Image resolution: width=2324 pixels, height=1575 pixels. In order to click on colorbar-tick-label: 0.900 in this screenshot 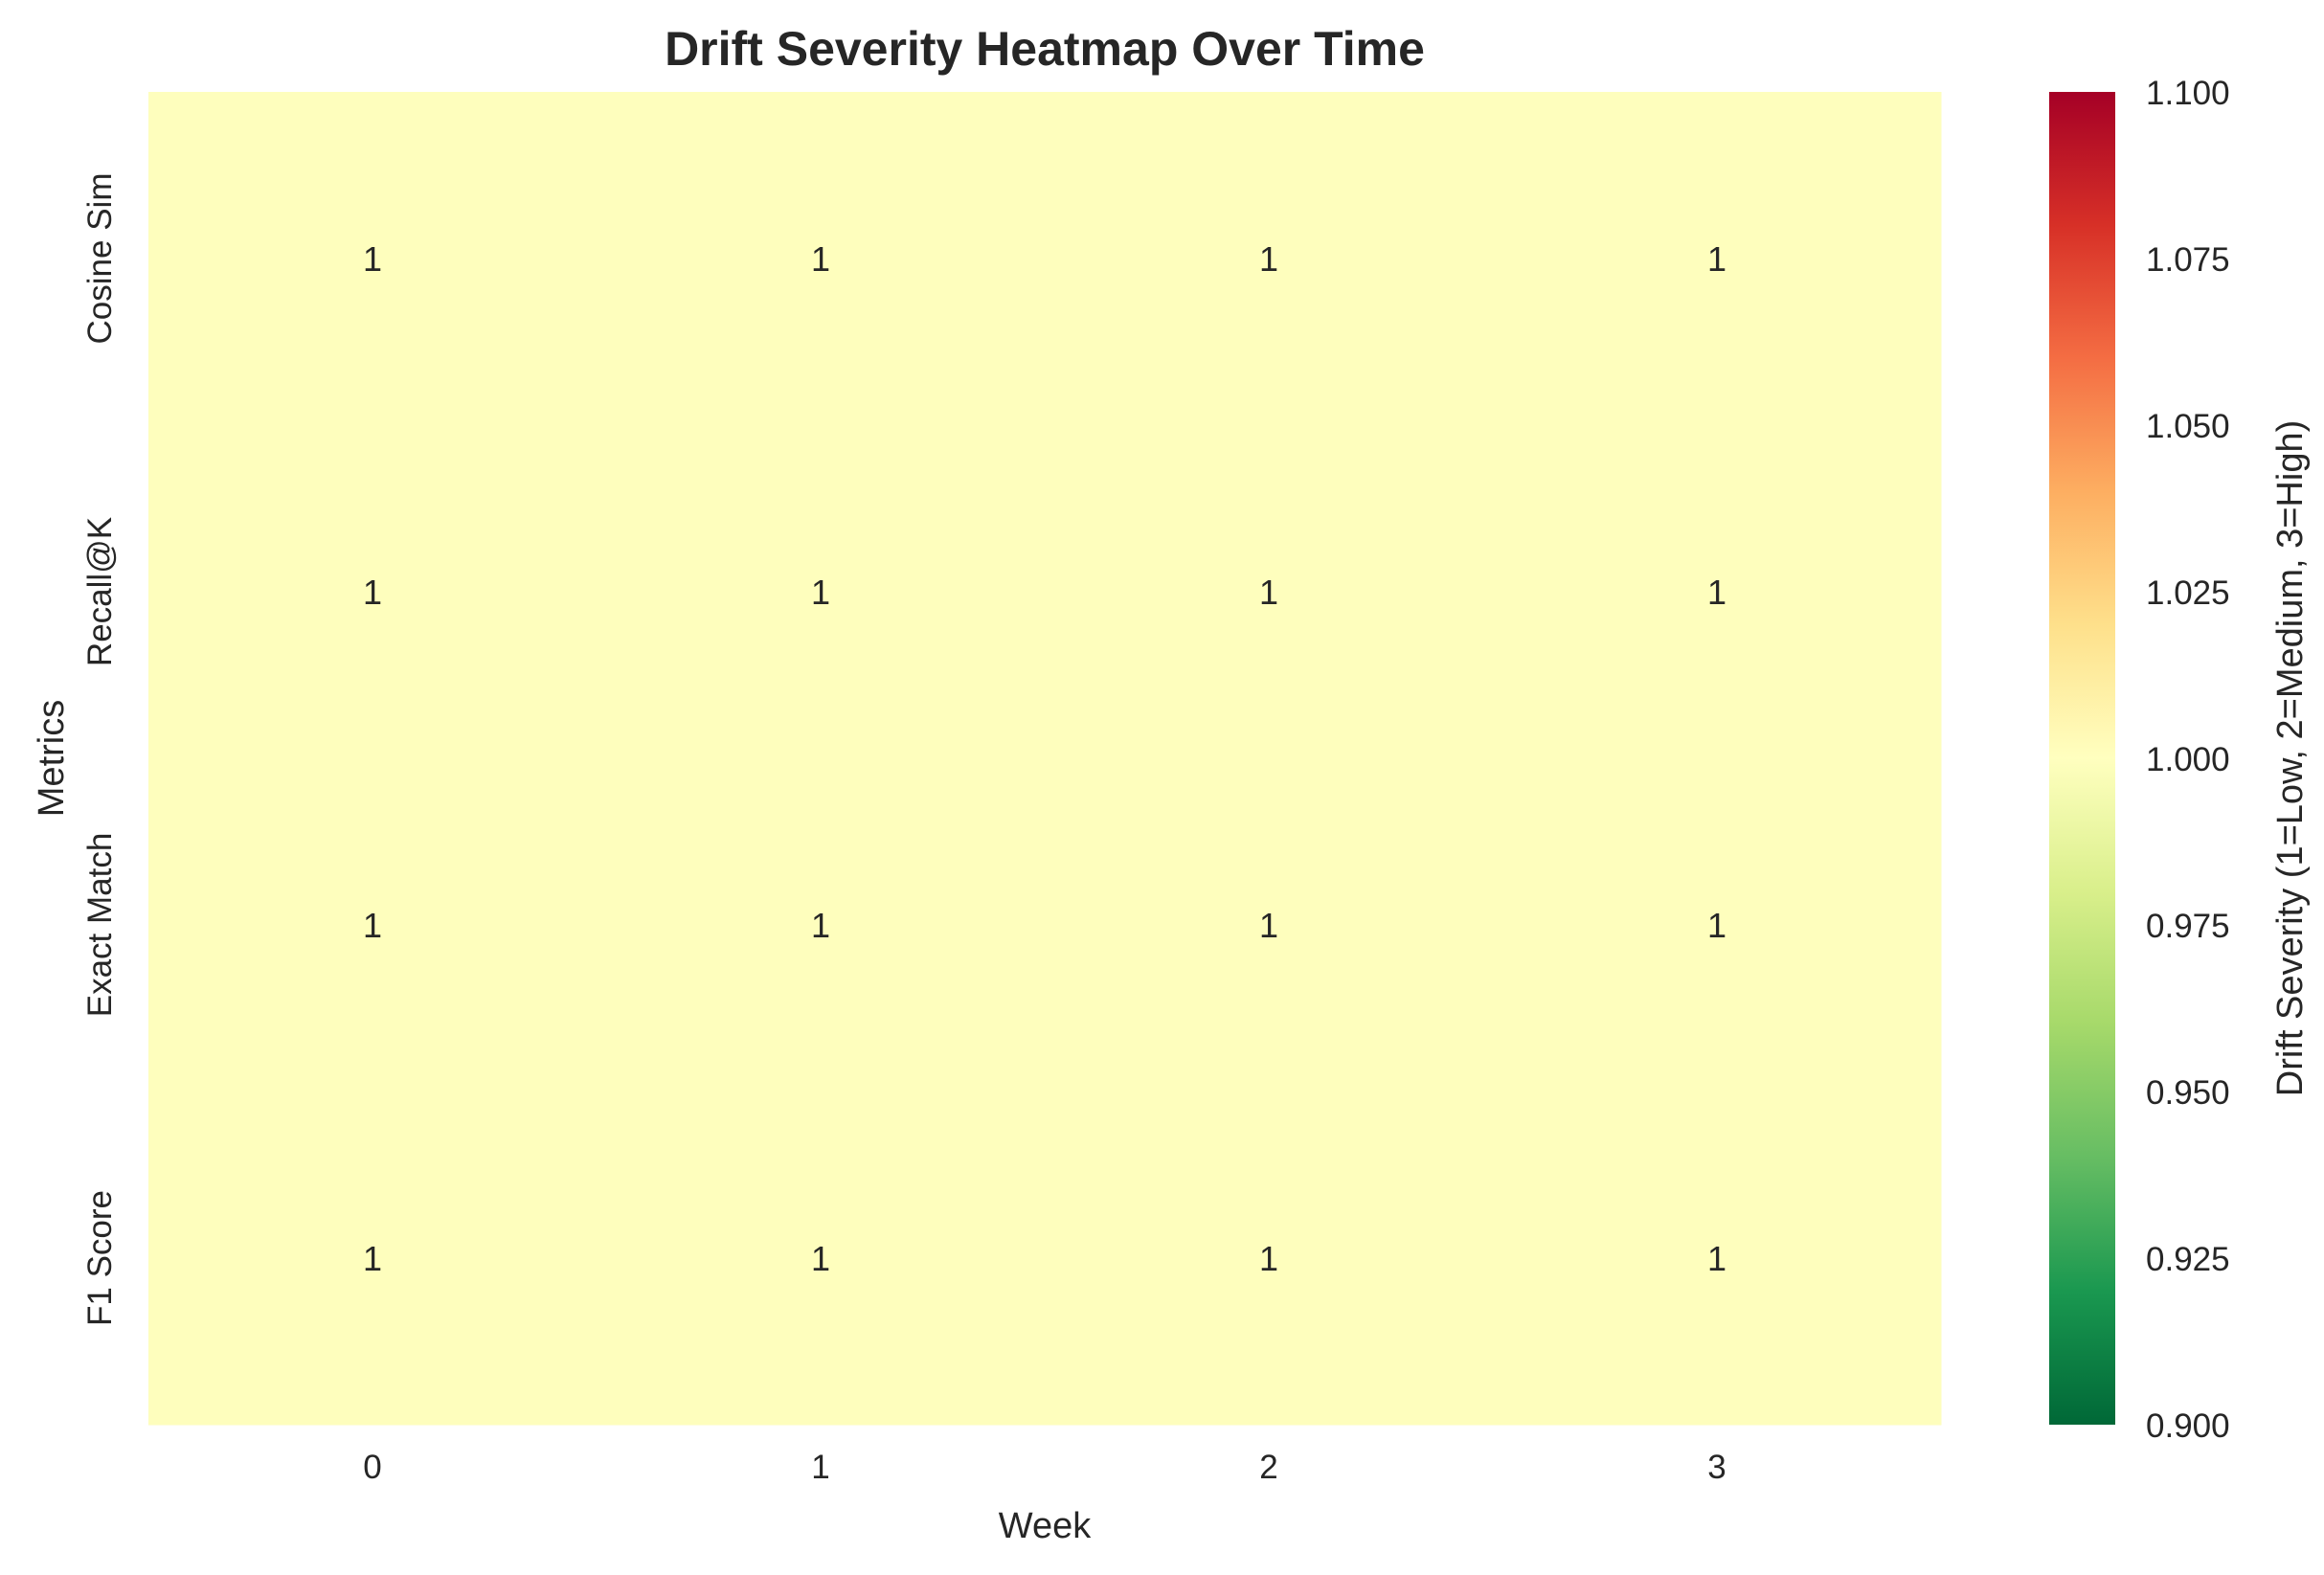, I will do `click(2188, 1426)`.